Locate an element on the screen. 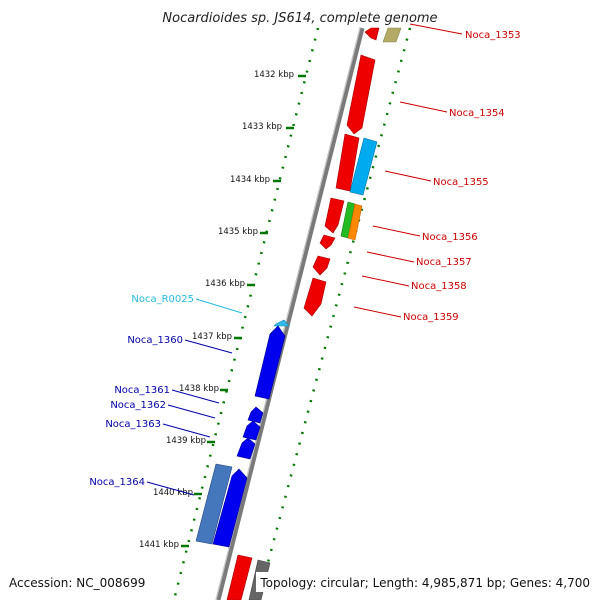 This screenshot has height=600, width=600. gene-label: Noca_1359 is located at coordinates (431, 317).